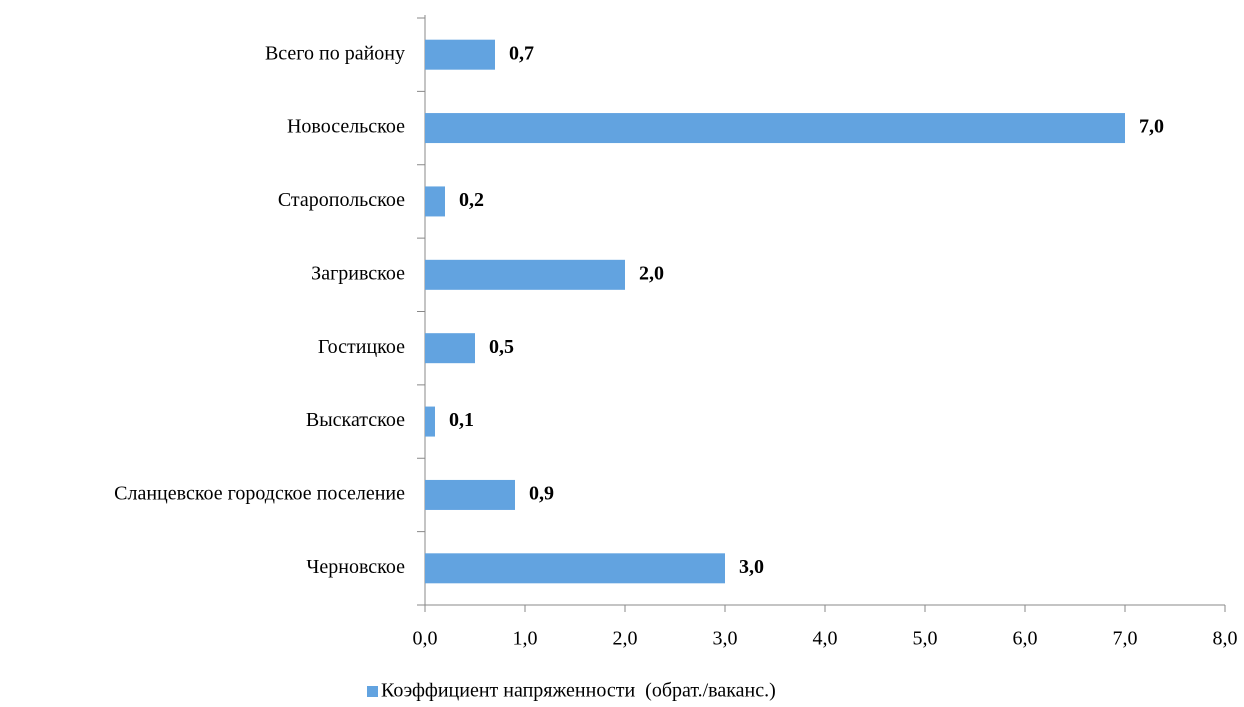 The height and width of the screenshot is (707, 1244). Describe the element at coordinates (361, 347) in the screenshot. I see `y-tick-label: Гостицкое` at that location.